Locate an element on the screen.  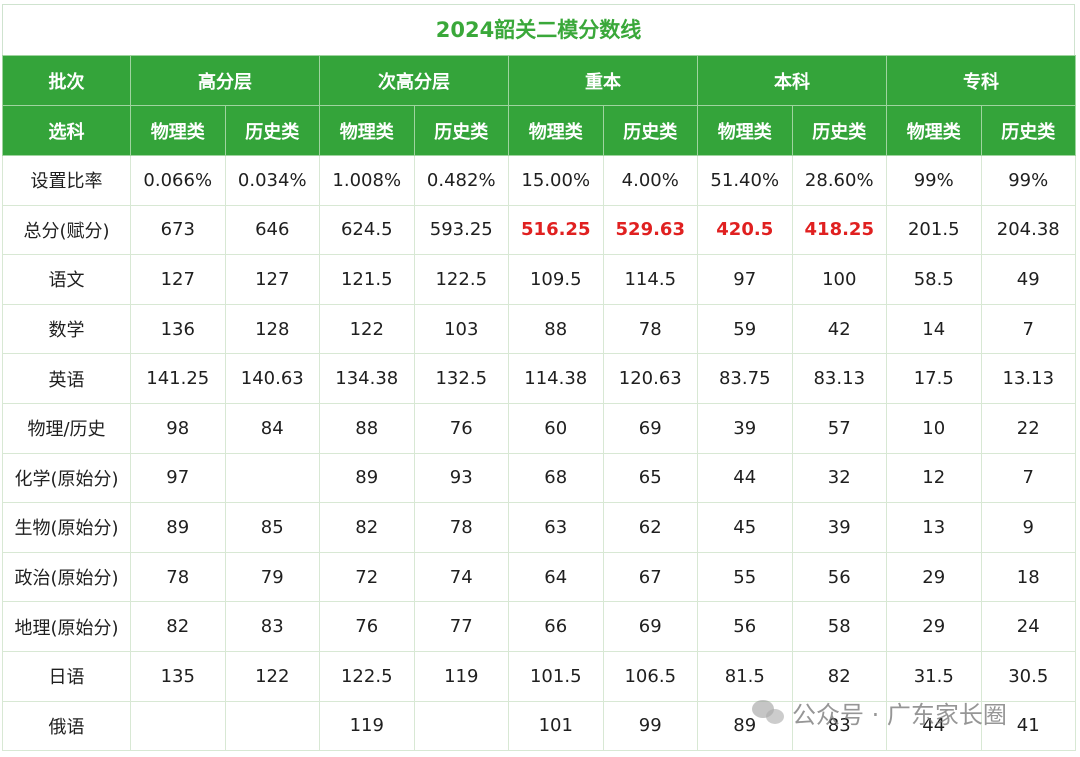
group-header: 重本 is located at coordinates (603, 80).